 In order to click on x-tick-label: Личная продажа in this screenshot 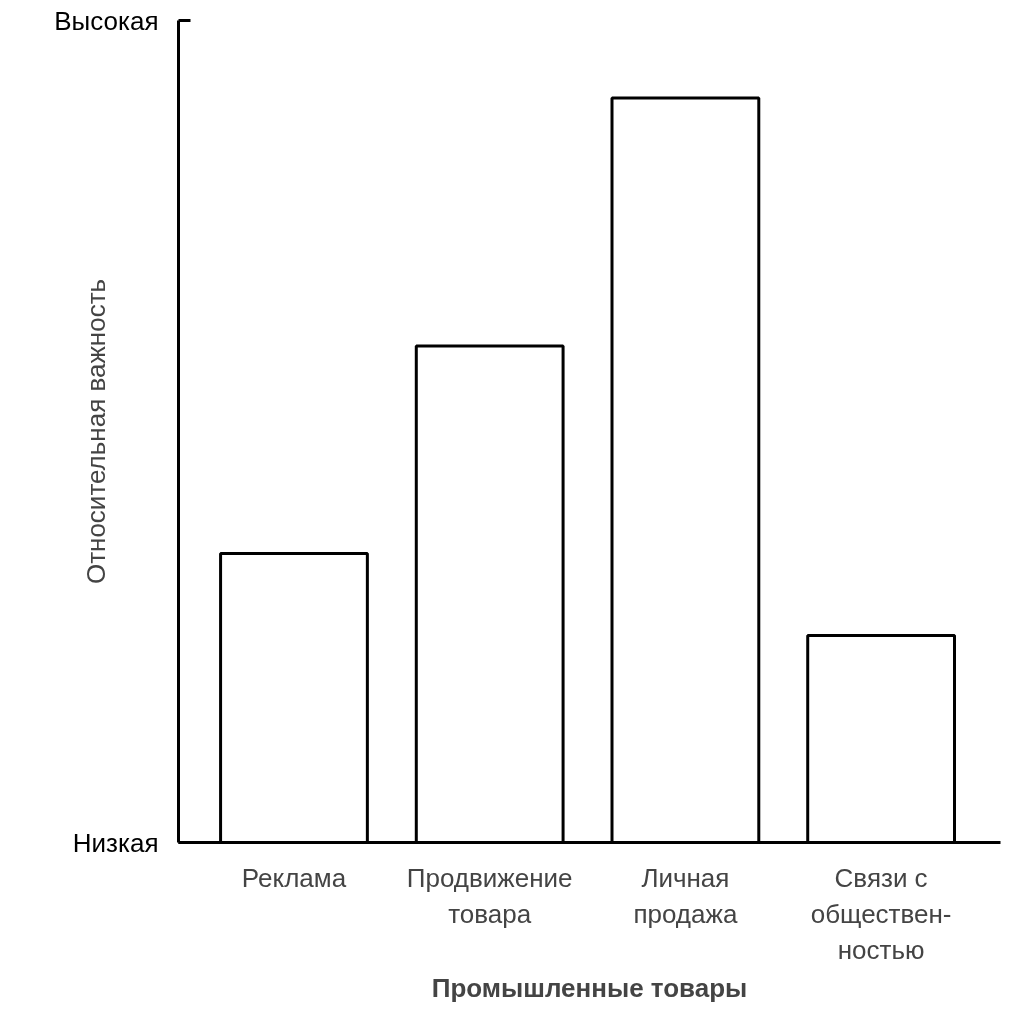, I will do `click(685, 895)`.